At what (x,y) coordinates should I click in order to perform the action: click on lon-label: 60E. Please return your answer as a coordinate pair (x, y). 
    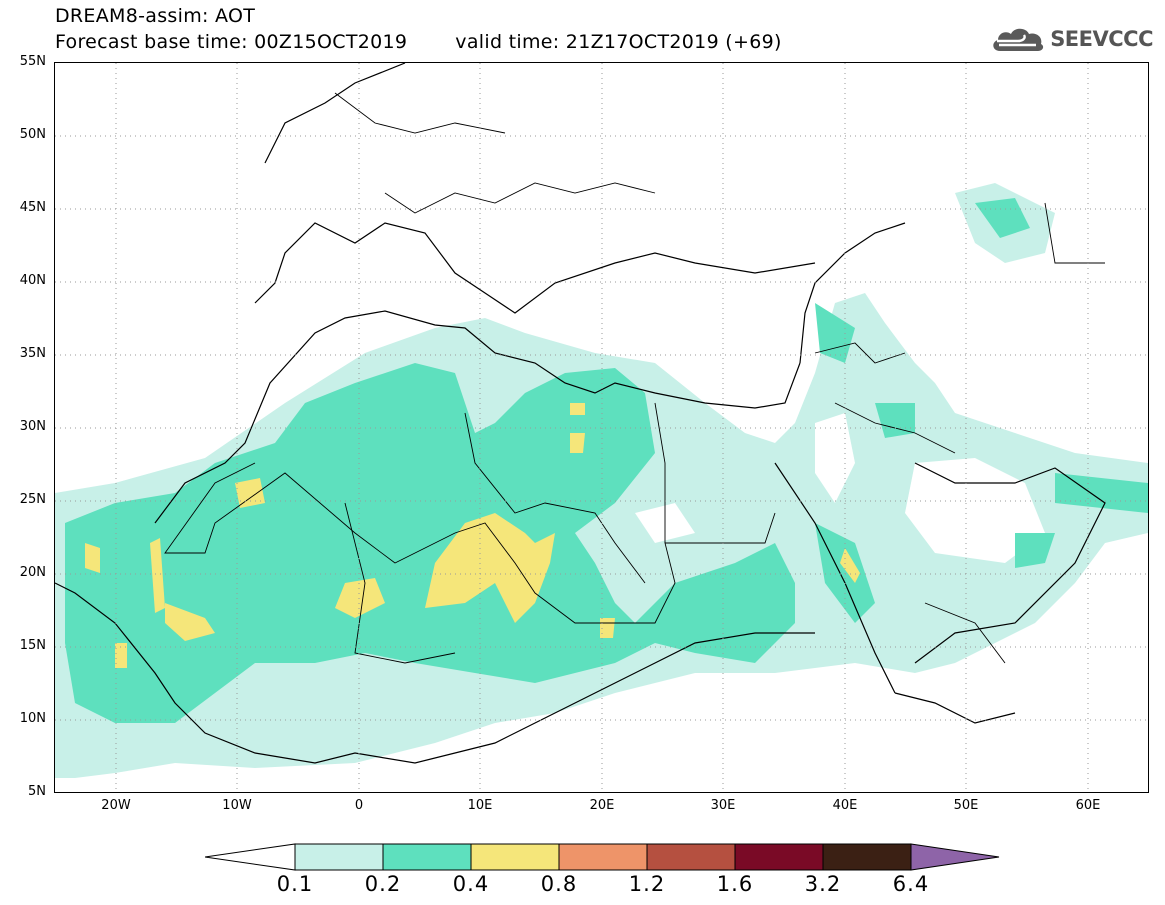
    Looking at the image, I should click on (1088, 805).